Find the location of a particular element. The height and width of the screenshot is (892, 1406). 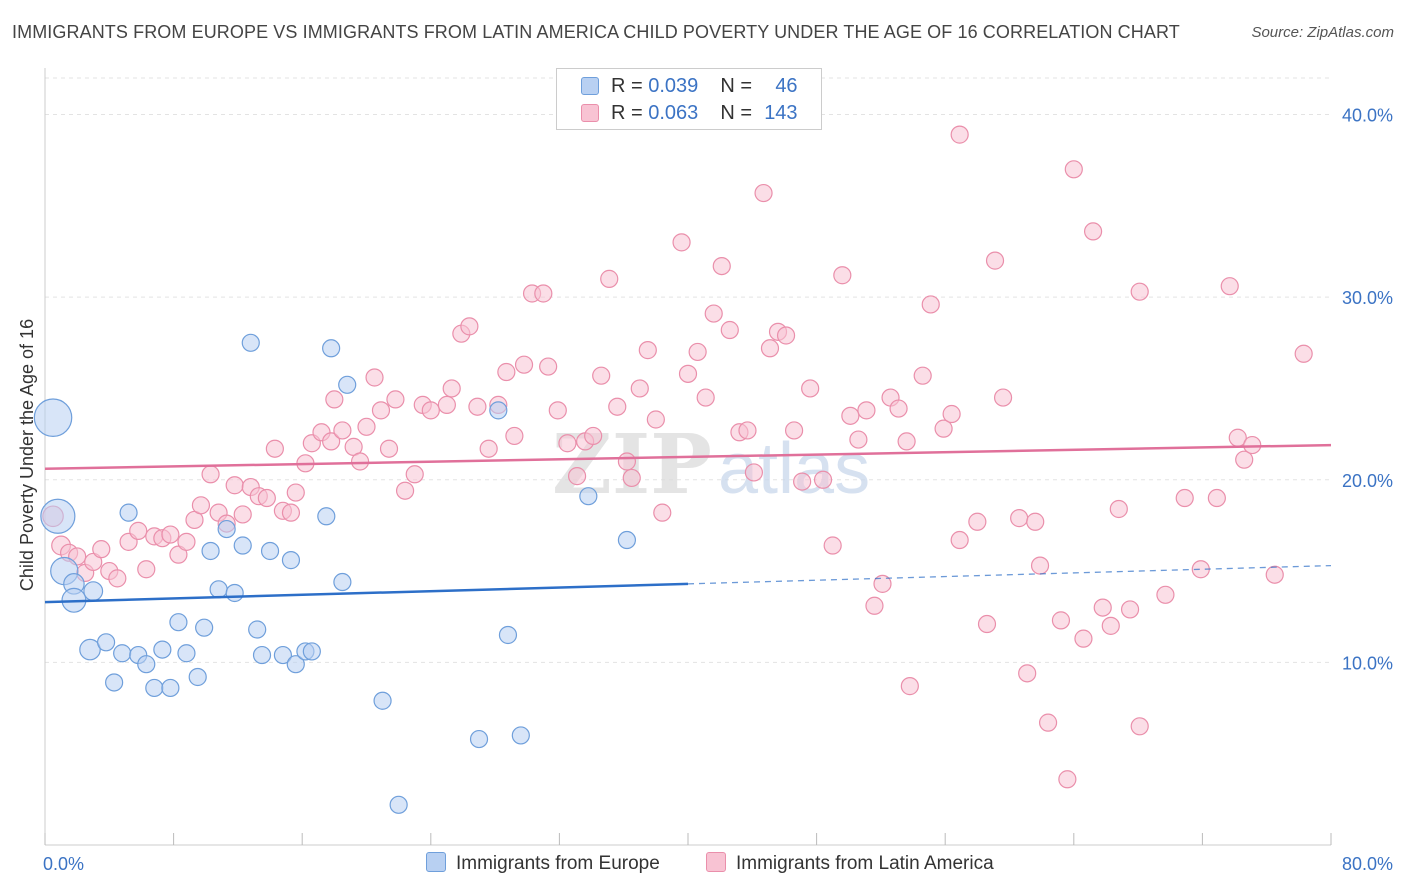

legend-row-europe: R = 0.039 N = 46 is located at coordinates (689, 87).